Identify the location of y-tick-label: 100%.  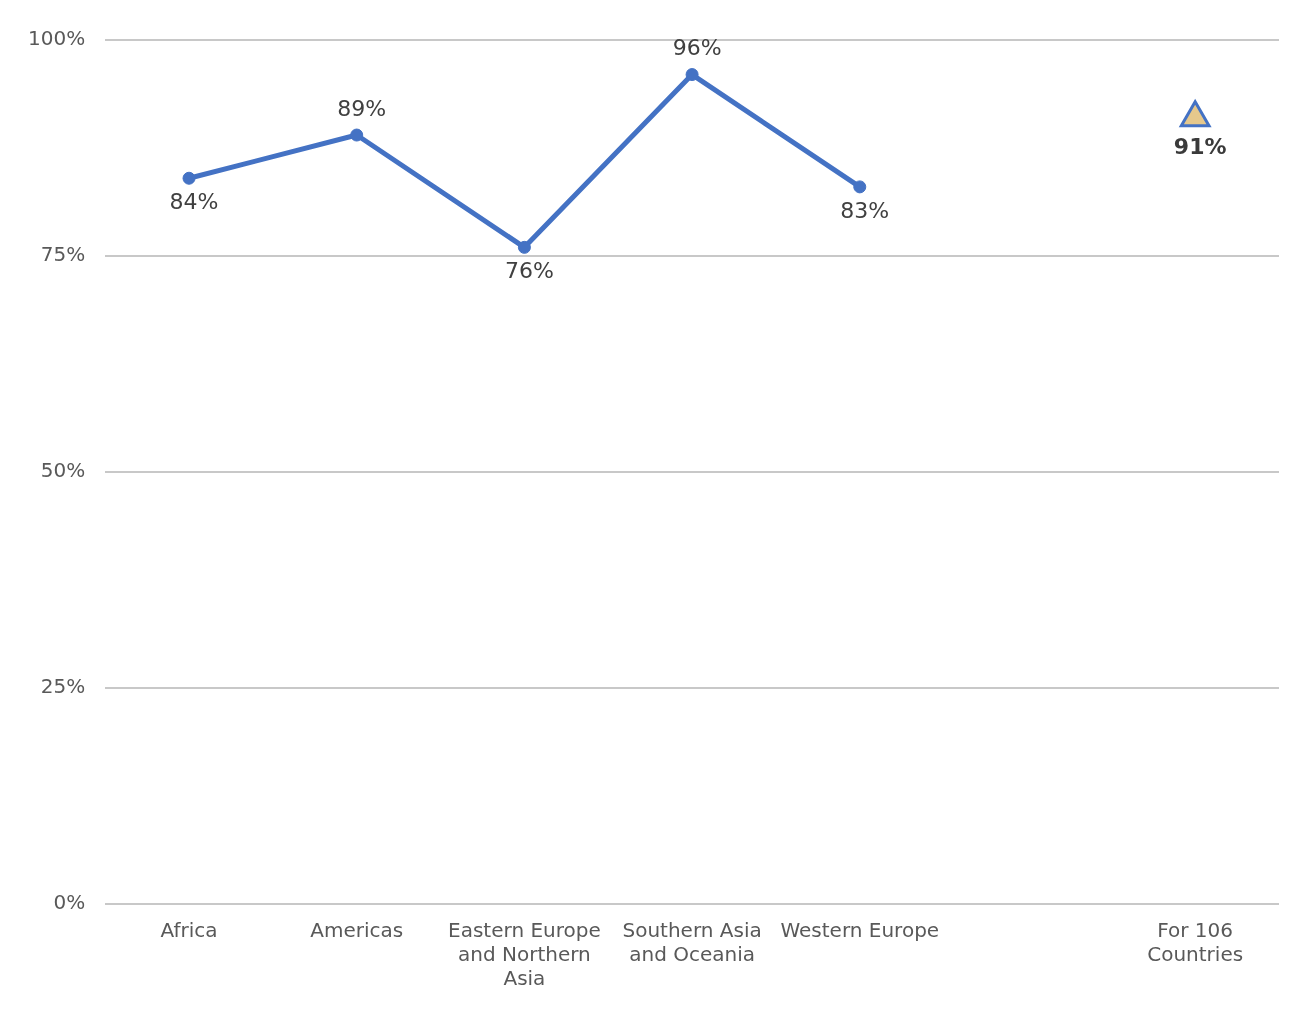
(56, 38).